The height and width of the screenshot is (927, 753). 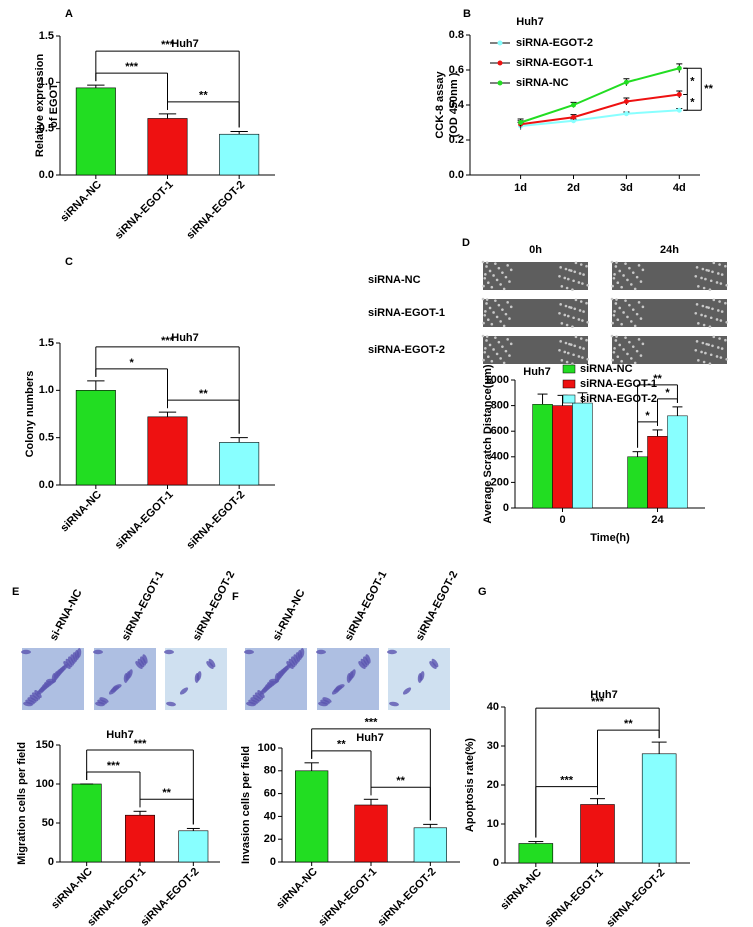 I want to click on y-tick-label: 60, so click(x=270, y=794).